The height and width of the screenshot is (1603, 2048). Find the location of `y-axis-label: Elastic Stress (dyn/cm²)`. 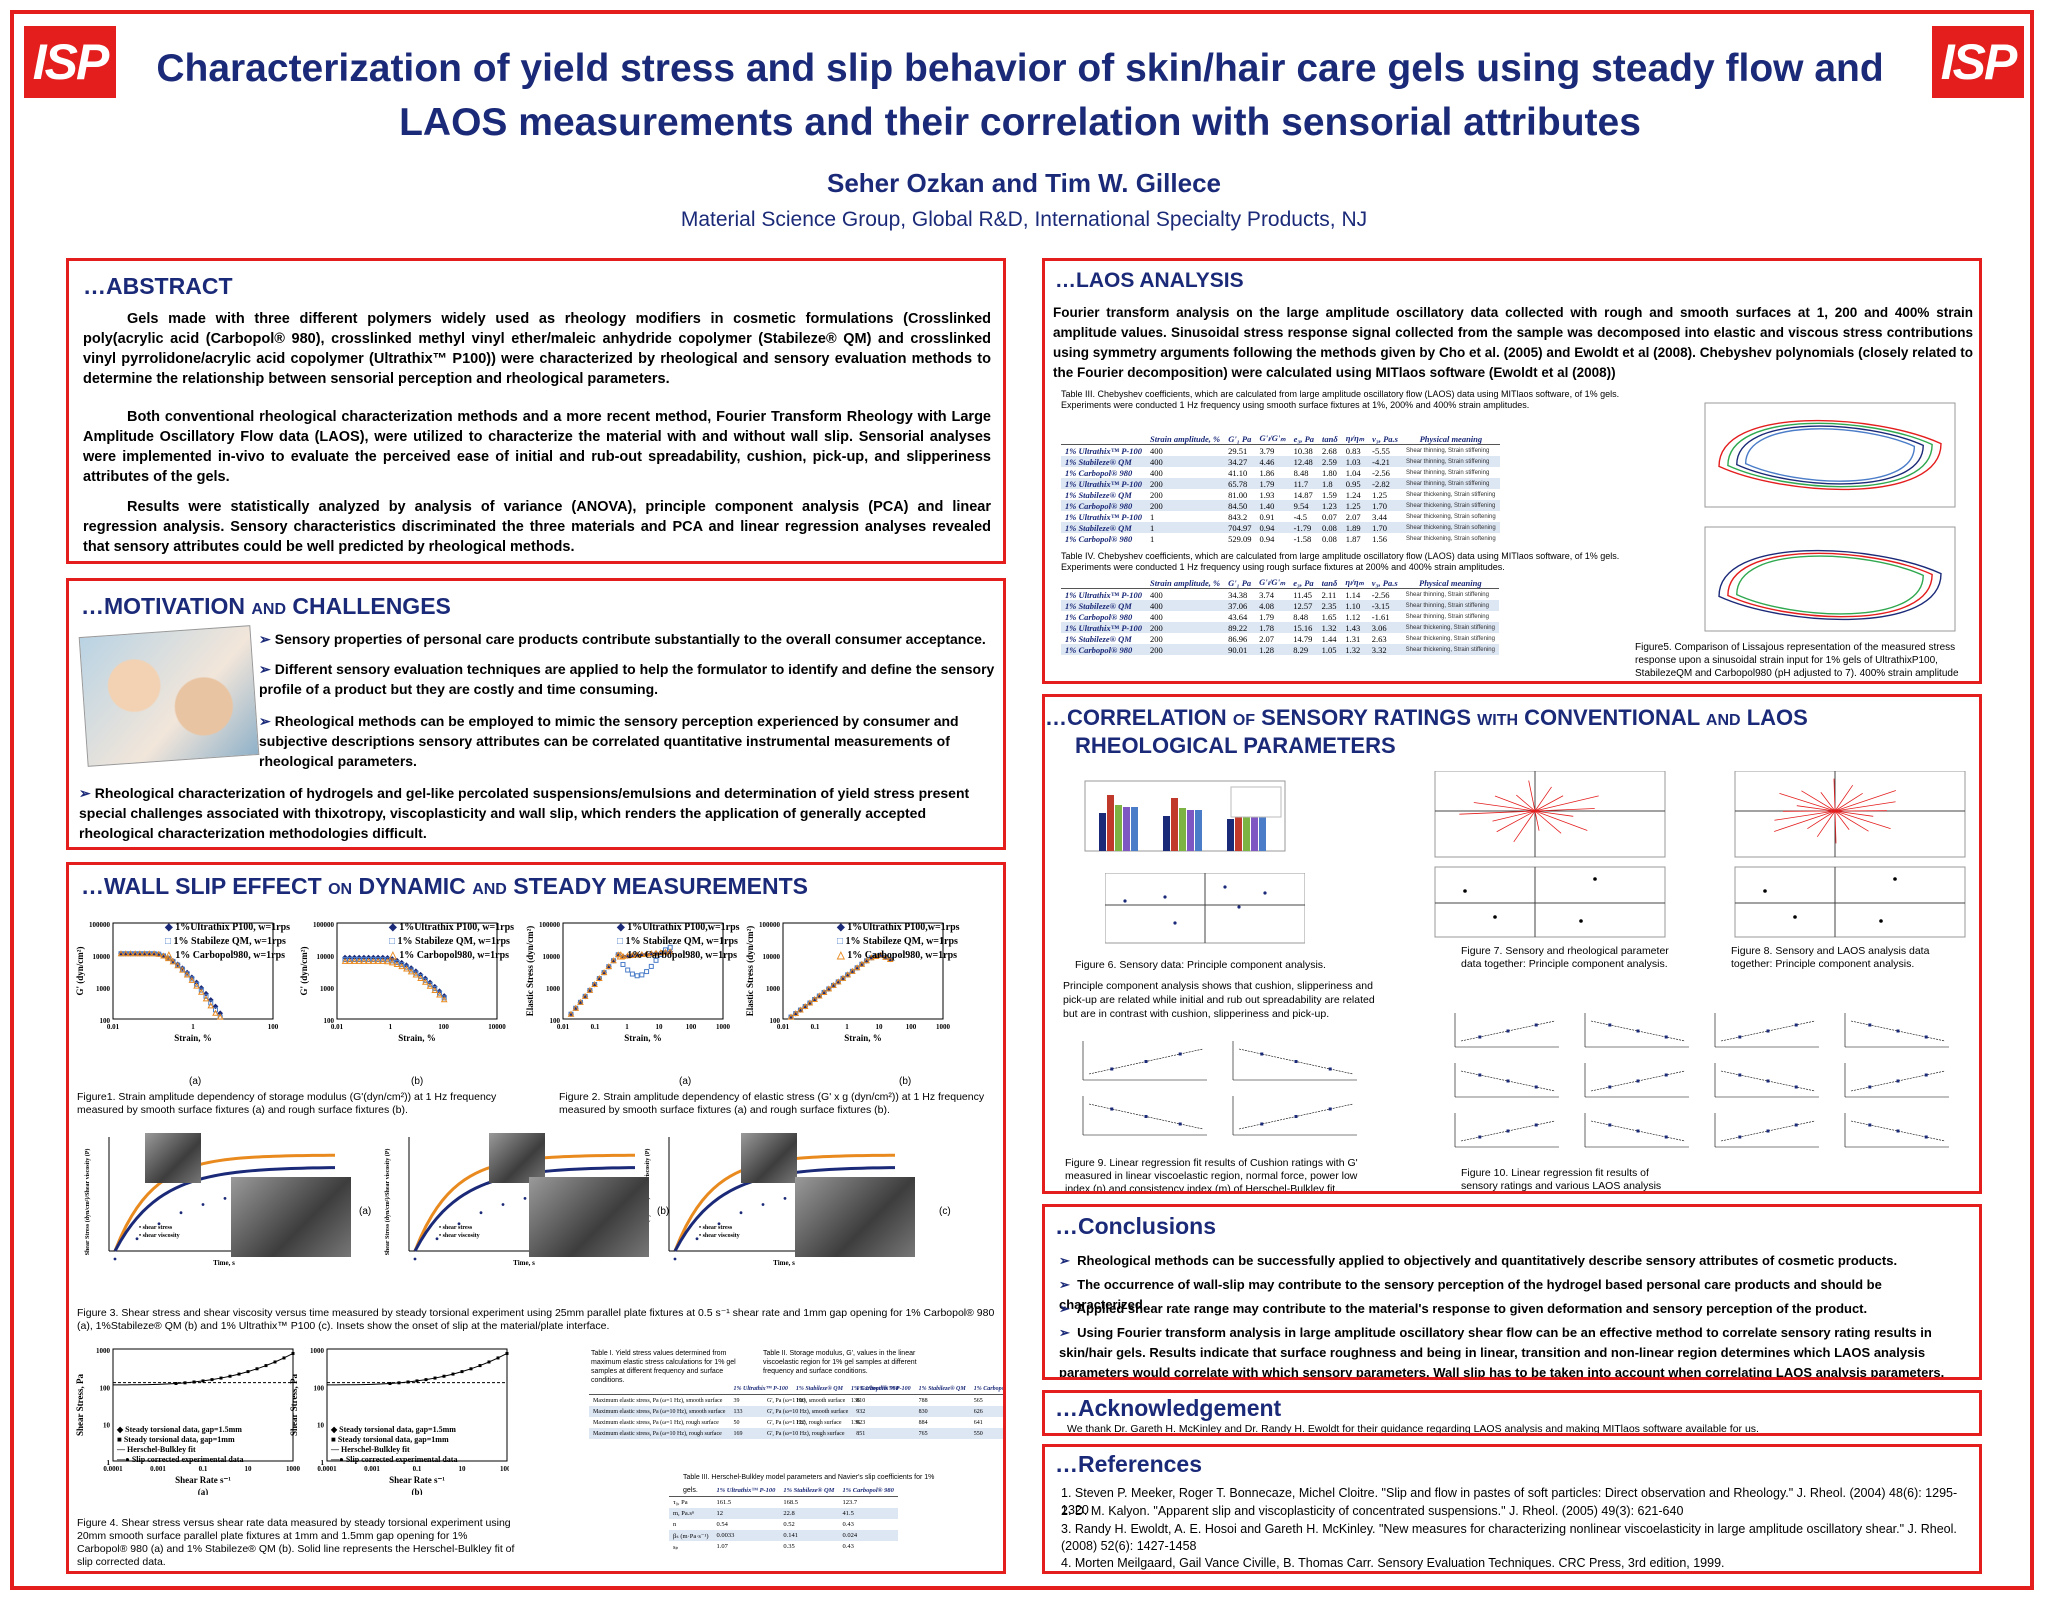

y-axis-label: Elastic Stress (dyn/cm²) is located at coordinates (530, 971).